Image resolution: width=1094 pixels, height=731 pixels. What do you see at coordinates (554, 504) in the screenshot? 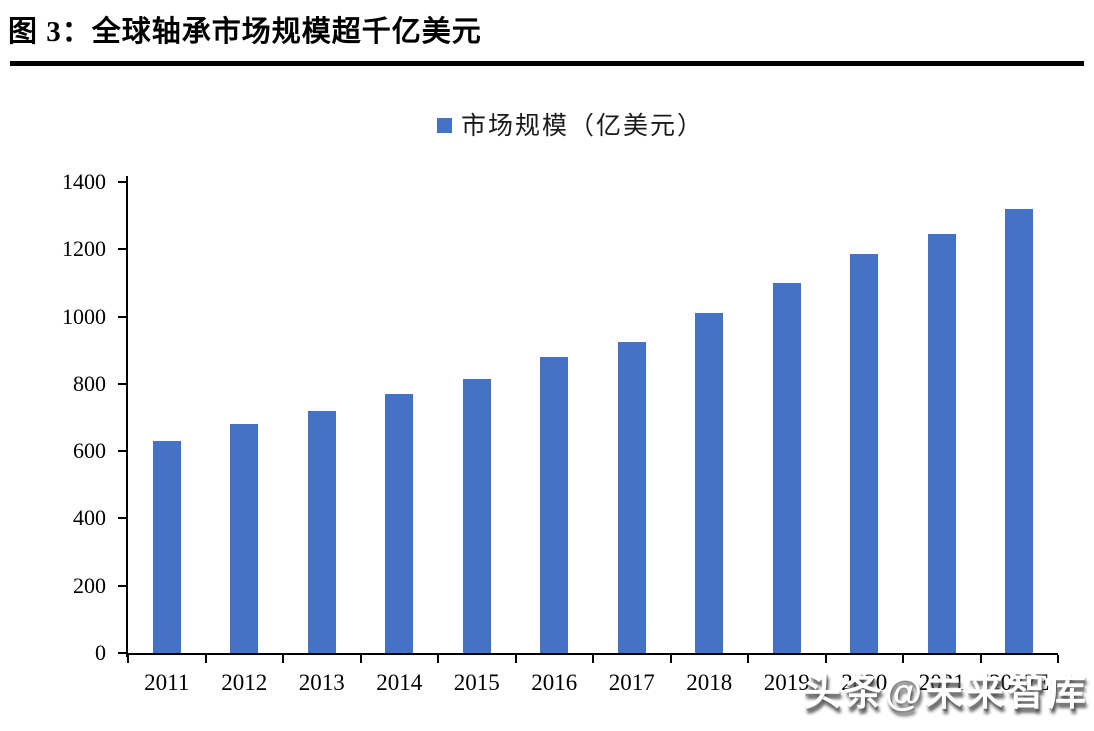
I see `bar-2016` at bounding box center [554, 504].